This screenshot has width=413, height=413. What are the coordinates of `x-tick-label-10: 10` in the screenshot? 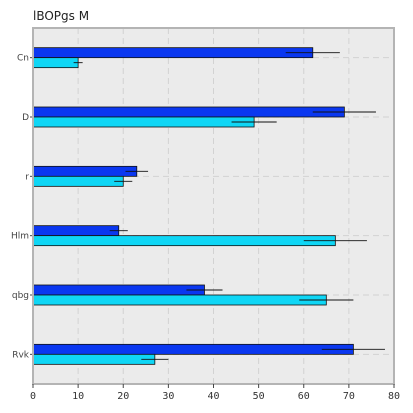 It's located at (78, 396).